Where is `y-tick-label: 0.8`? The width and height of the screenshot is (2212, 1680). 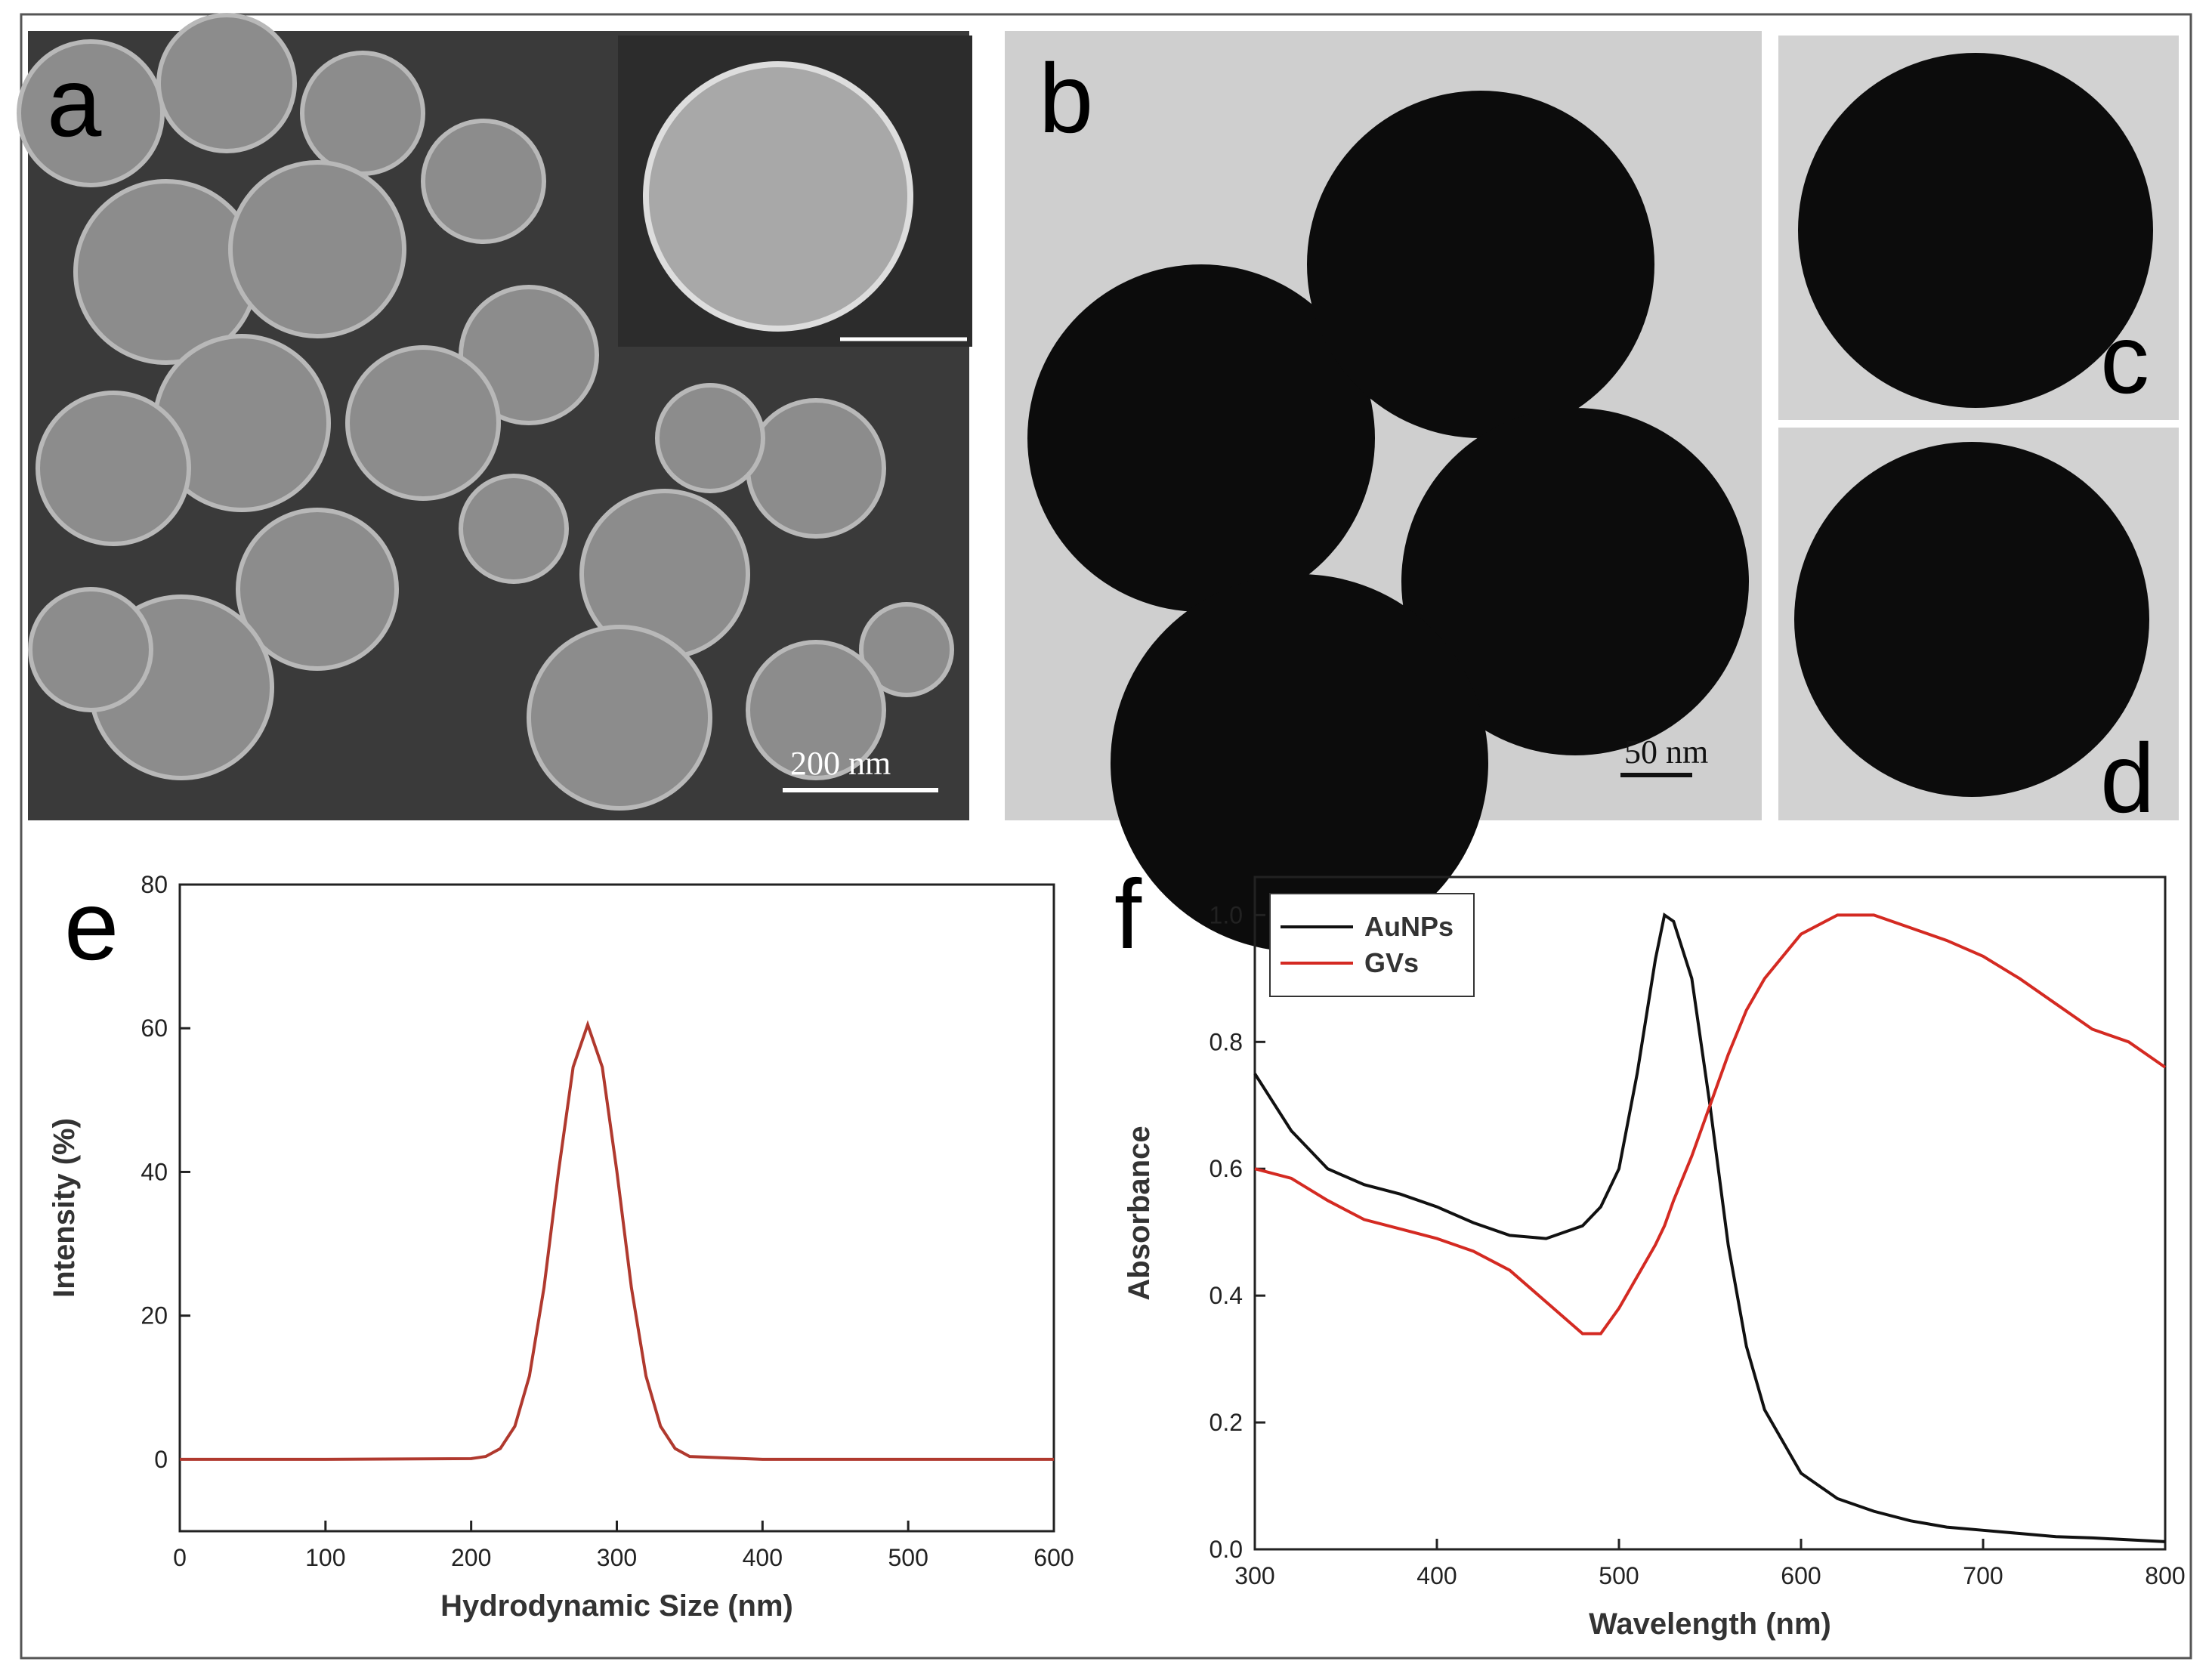 y-tick-label: 0.8 is located at coordinates (1226, 1041).